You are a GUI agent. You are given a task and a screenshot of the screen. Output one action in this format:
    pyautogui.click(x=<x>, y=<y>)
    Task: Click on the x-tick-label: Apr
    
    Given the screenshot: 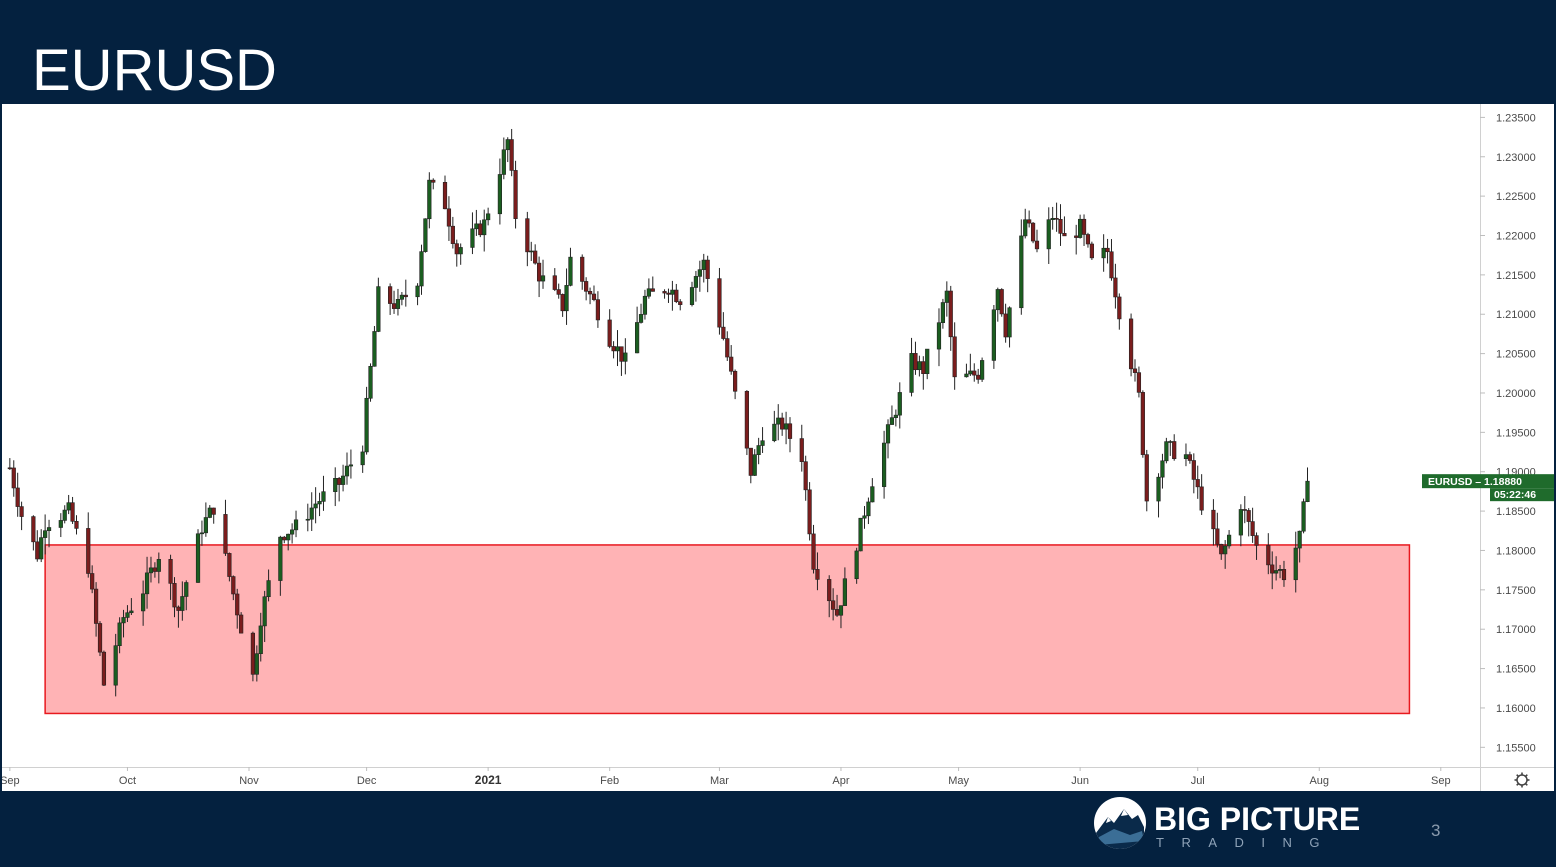 What is the action you would take?
    pyautogui.click(x=840, y=781)
    